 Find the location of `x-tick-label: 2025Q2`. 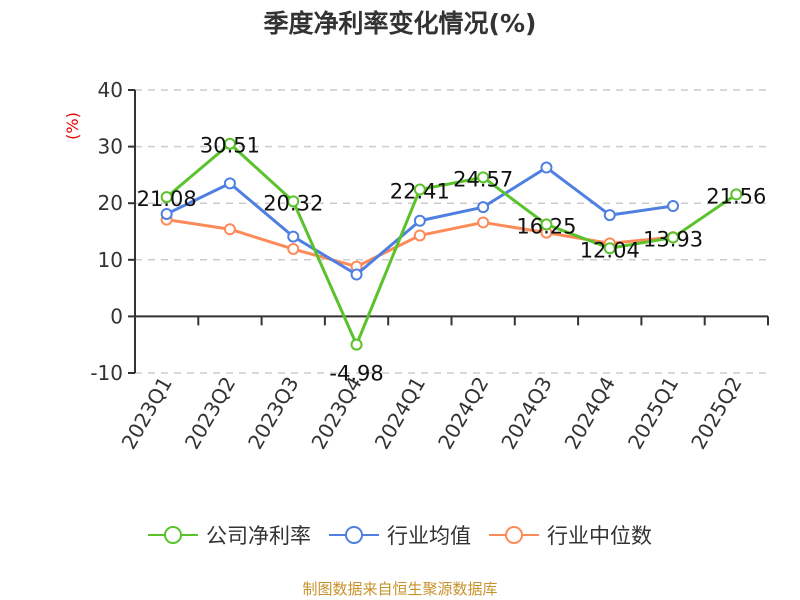

x-tick-label: 2025Q2 is located at coordinates (716, 413).